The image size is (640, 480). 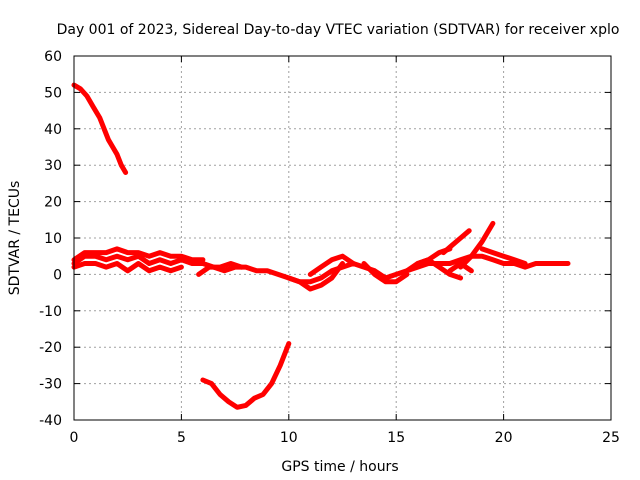 I want to click on y-axis-label: SDTVAR / TECUs, so click(x=15, y=238).